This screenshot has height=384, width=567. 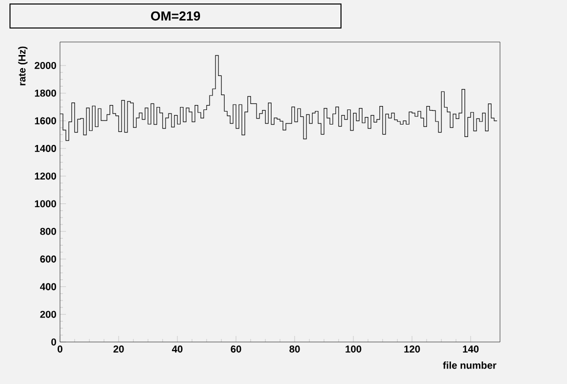 What do you see at coordinates (294, 349) in the screenshot?
I see `x-tick-label: 80` at bounding box center [294, 349].